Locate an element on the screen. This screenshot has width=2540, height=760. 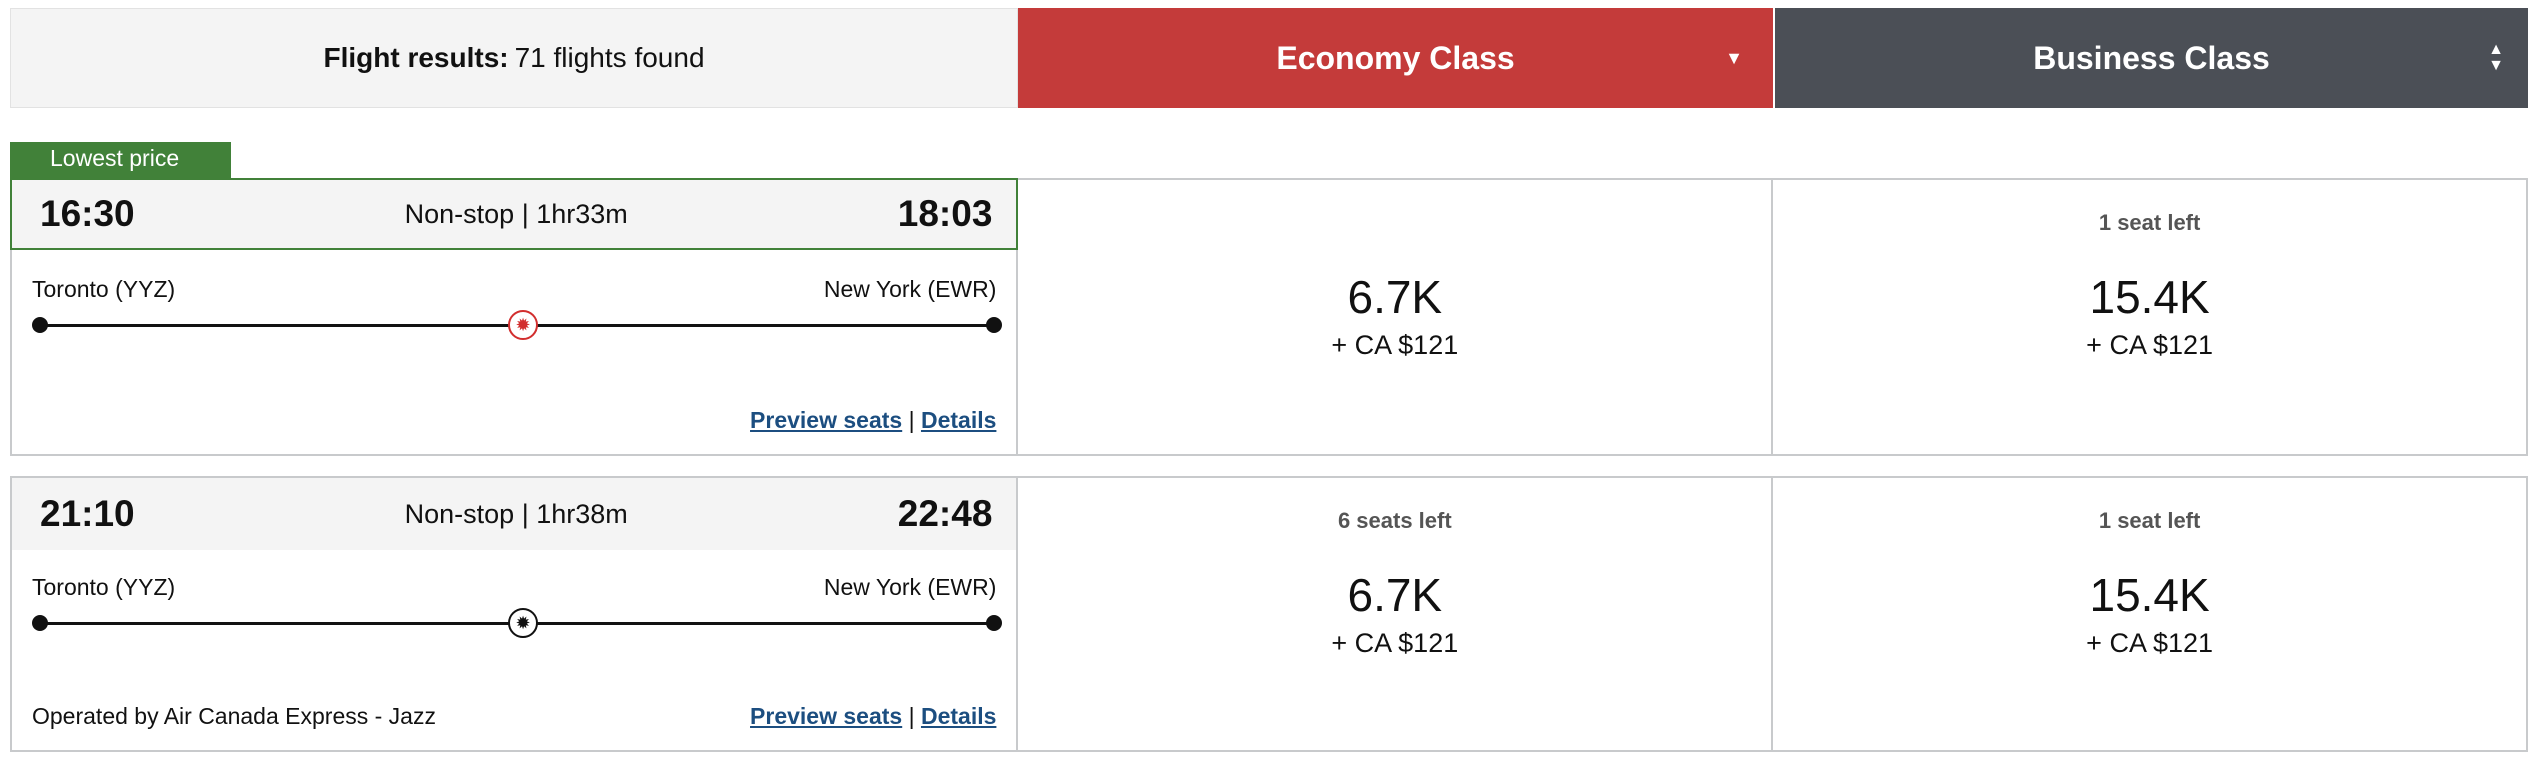
seats-left: 6 seats left is located at coordinates (1394, 520).